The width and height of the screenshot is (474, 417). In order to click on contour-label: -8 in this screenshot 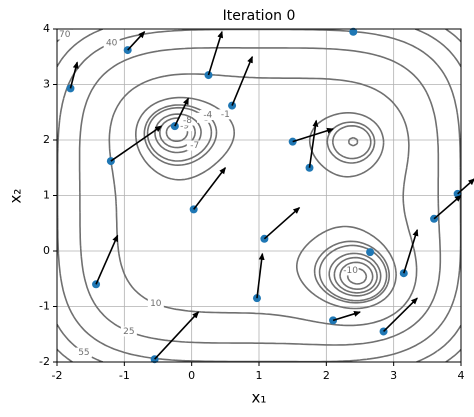, I will do `click(187, 121)`.